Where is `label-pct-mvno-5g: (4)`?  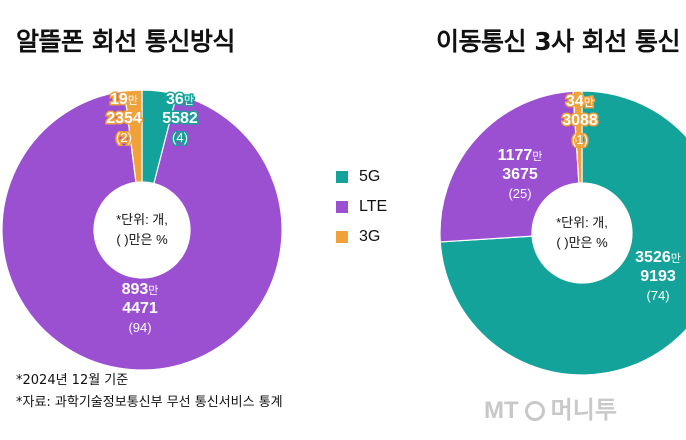
label-pct-mvno-5g: (4) is located at coordinates (180, 137).